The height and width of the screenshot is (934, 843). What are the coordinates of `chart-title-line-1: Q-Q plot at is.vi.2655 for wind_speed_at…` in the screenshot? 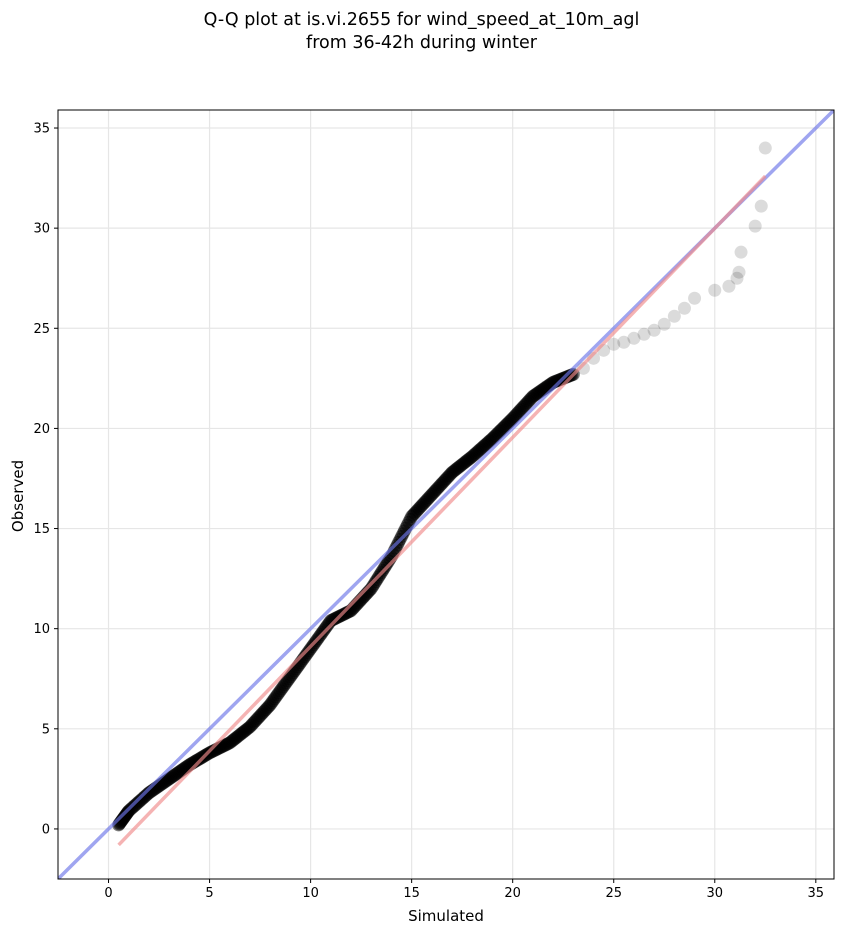 It's located at (421, 20).